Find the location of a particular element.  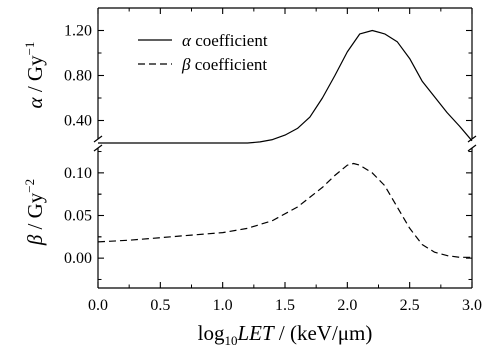

alpha-y-axis-unit: / Gy is located at coordinates (35, 76).